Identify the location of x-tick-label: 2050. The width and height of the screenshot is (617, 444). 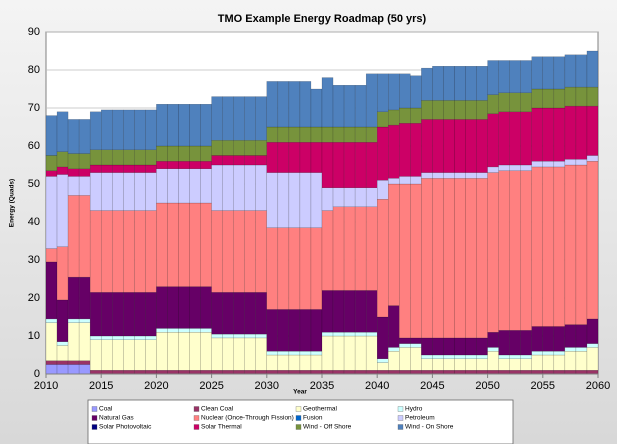
(487, 386).